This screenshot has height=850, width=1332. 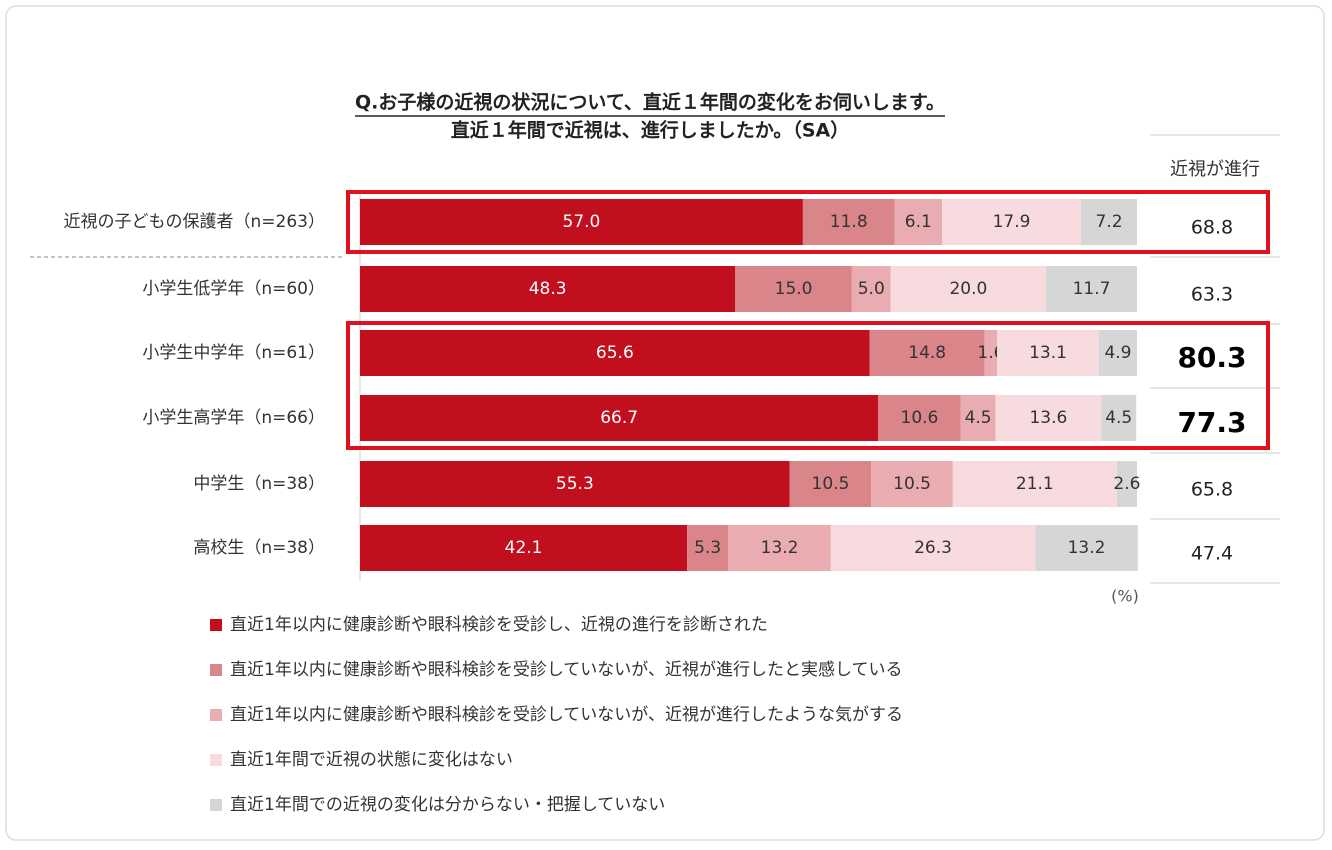 What do you see at coordinates (371, 760) in the screenshot?
I see `legend-label: 直近1年間で近視の状態に変化はない` at bounding box center [371, 760].